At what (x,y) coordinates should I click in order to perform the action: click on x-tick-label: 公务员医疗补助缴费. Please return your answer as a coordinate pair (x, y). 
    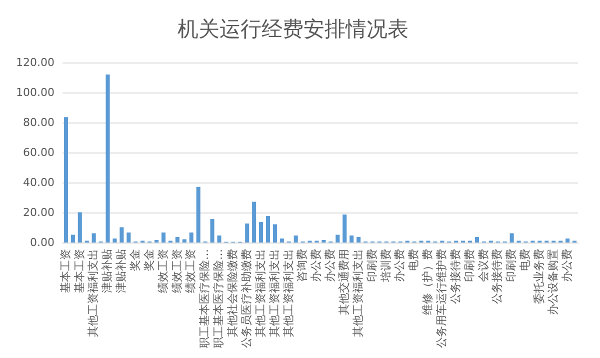
    Looking at the image, I should click on (246, 298).